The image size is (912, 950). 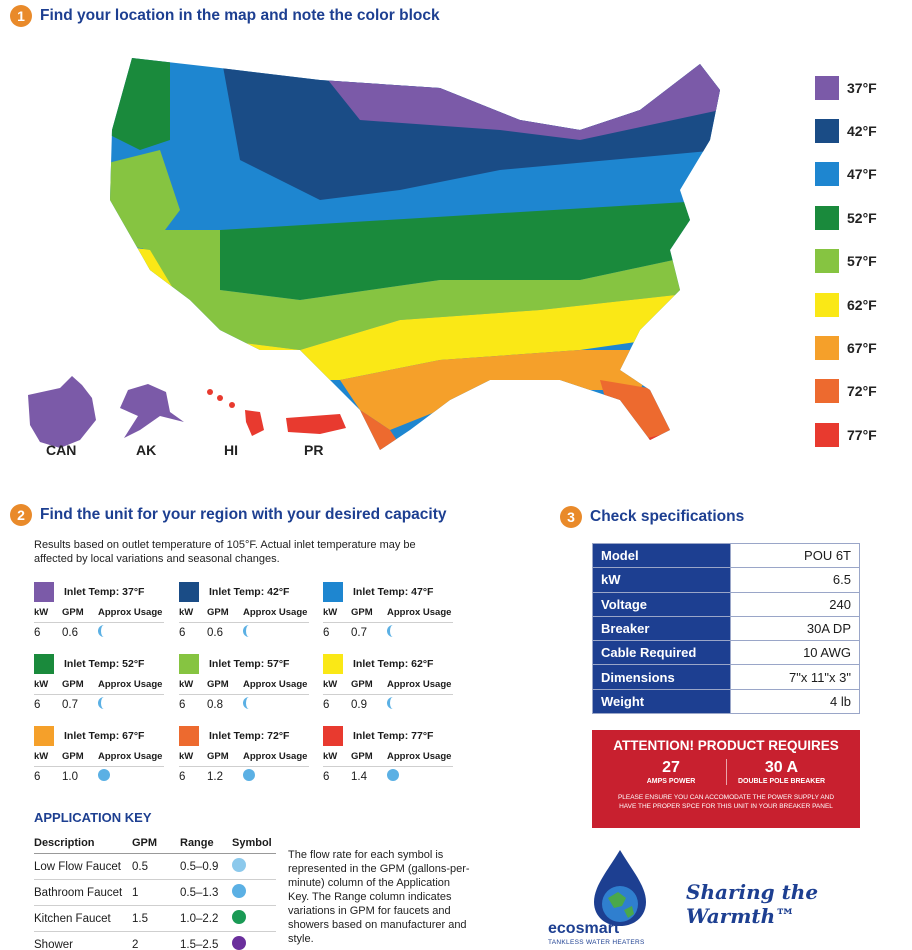 I want to click on ecosmart-drop-logo, so click(x=620, y=888).